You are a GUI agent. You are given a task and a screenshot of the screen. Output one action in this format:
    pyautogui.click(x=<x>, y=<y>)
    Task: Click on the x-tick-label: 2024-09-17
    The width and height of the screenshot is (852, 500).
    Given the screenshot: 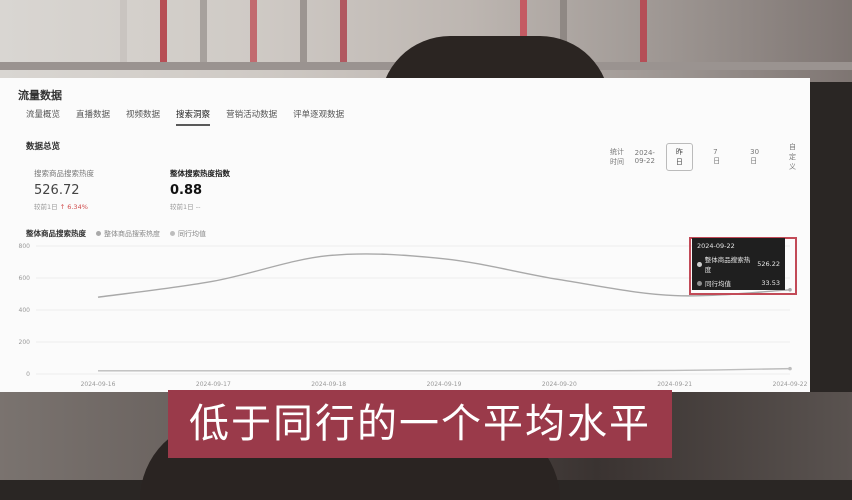 What is the action you would take?
    pyautogui.click(x=213, y=384)
    